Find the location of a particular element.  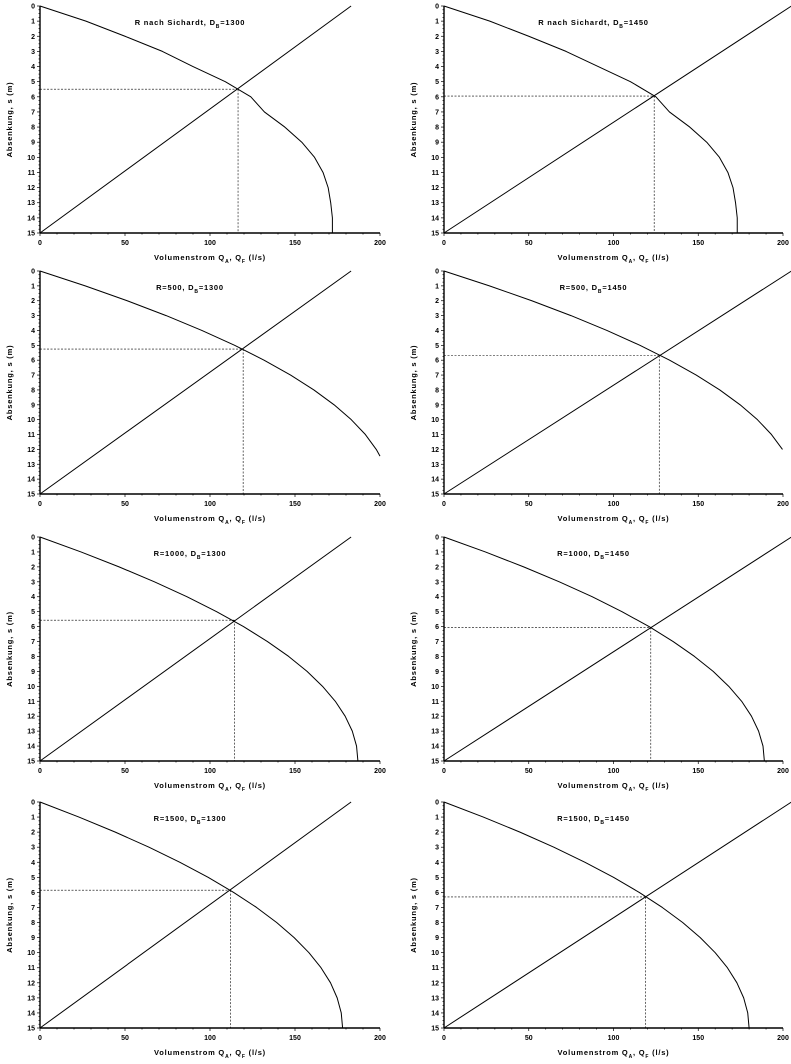

chart-title: R=1500, DB=1300 is located at coordinates (190, 820).